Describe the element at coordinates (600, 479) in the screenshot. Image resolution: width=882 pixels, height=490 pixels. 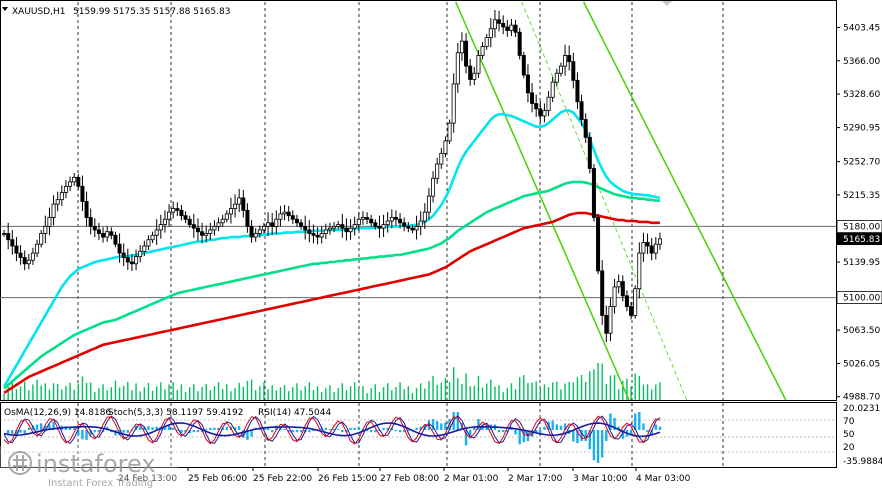
I see `time-tick-label: 3 Mar 10:00` at that location.